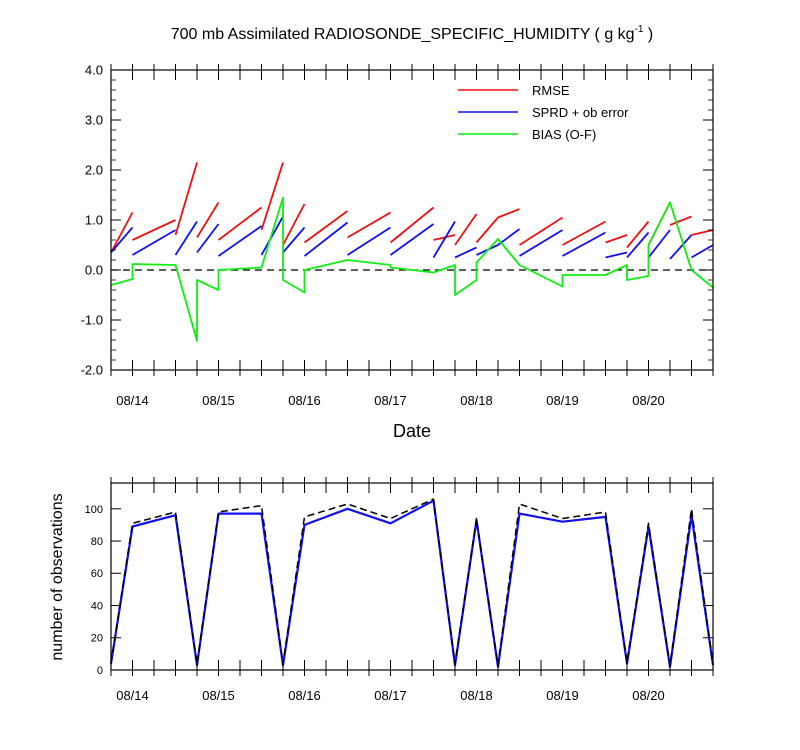 This screenshot has width=800, height=750. I want to click on top-x-tick-label: 08/16, so click(304, 400).